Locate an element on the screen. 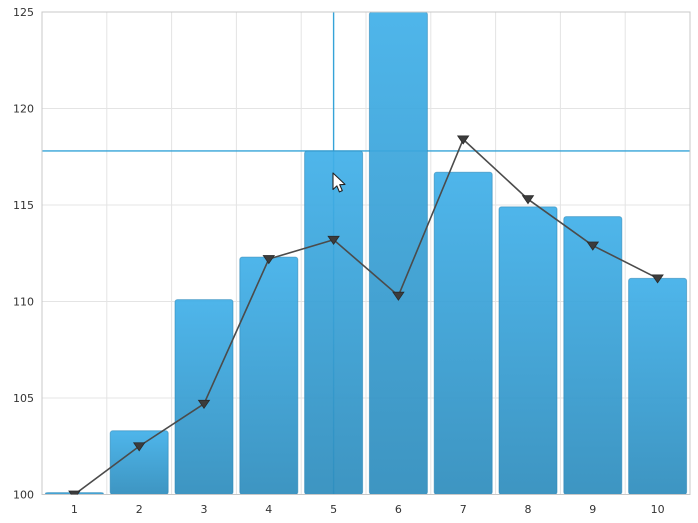 The image size is (698, 523). x-axis-label: 2 is located at coordinates (139, 509).